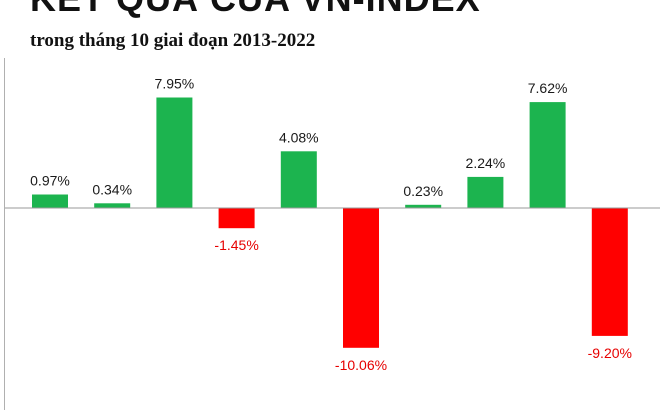 Image resolution: width=660 pixels, height=410 pixels. I want to click on bar-2018, so click(361, 278).